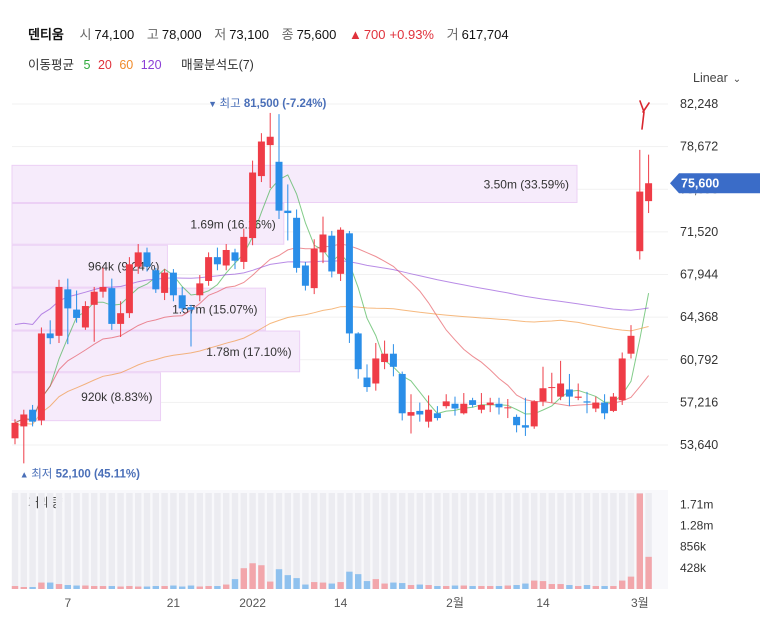 This screenshot has width=764, height=626. Describe the element at coordinates (717, 78) in the screenshot. I see `scale-dropdown: Linear ⌄` at that location.